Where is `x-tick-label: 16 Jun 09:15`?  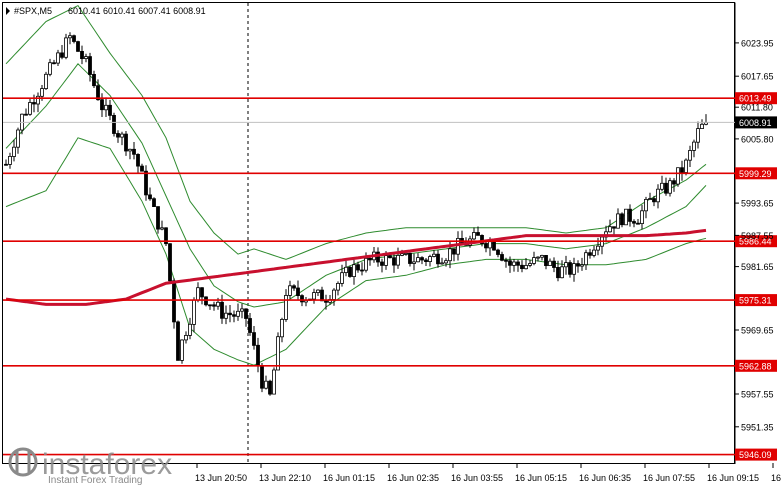 x-tick-label: 16 Jun 09:15 is located at coordinates (733, 478).